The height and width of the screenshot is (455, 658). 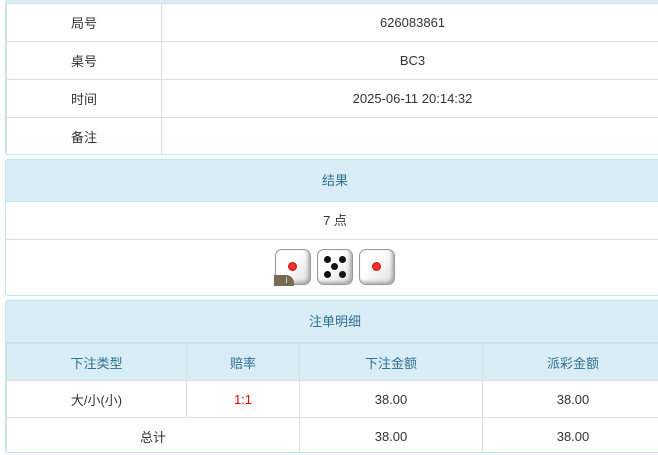 What do you see at coordinates (409, 135) in the screenshot?
I see `remark-value` at bounding box center [409, 135].